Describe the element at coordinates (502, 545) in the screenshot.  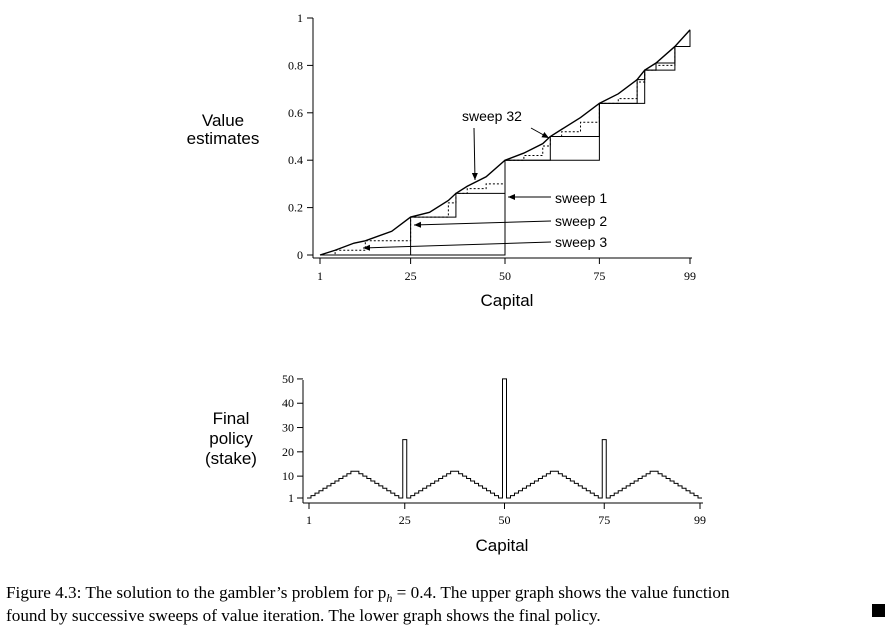
I see `bottom-xlabel: Capital` at that location.